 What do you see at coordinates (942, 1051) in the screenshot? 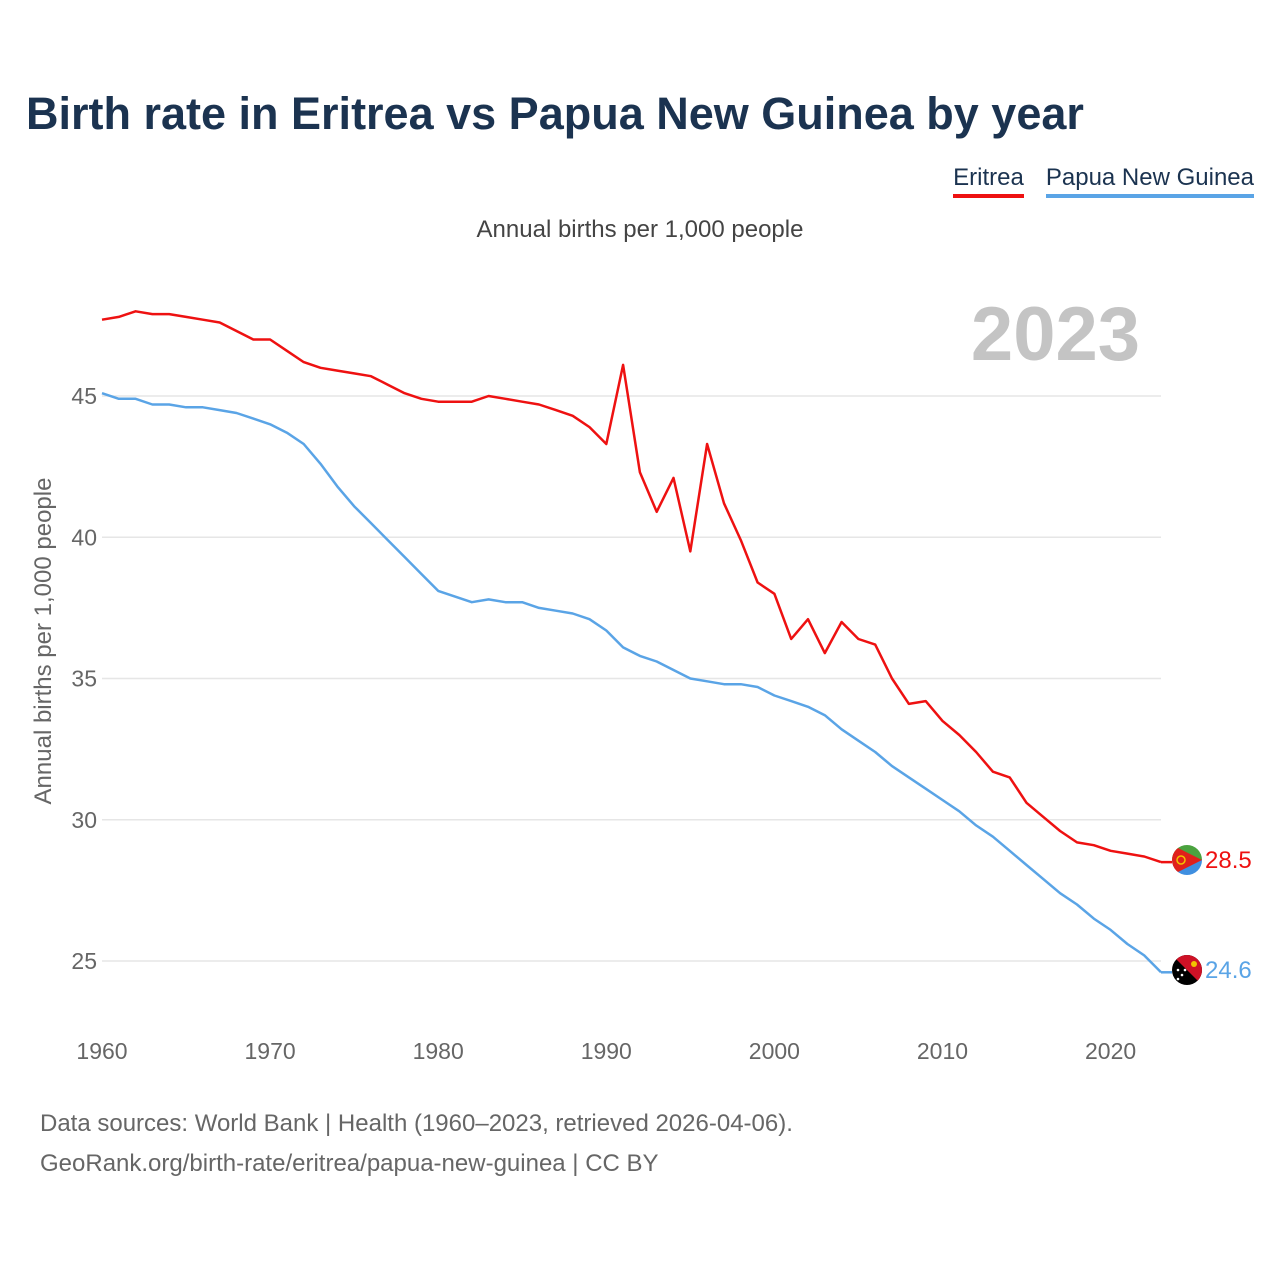
I see `x-tick-label: 2010` at bounding box center [942, 1051].